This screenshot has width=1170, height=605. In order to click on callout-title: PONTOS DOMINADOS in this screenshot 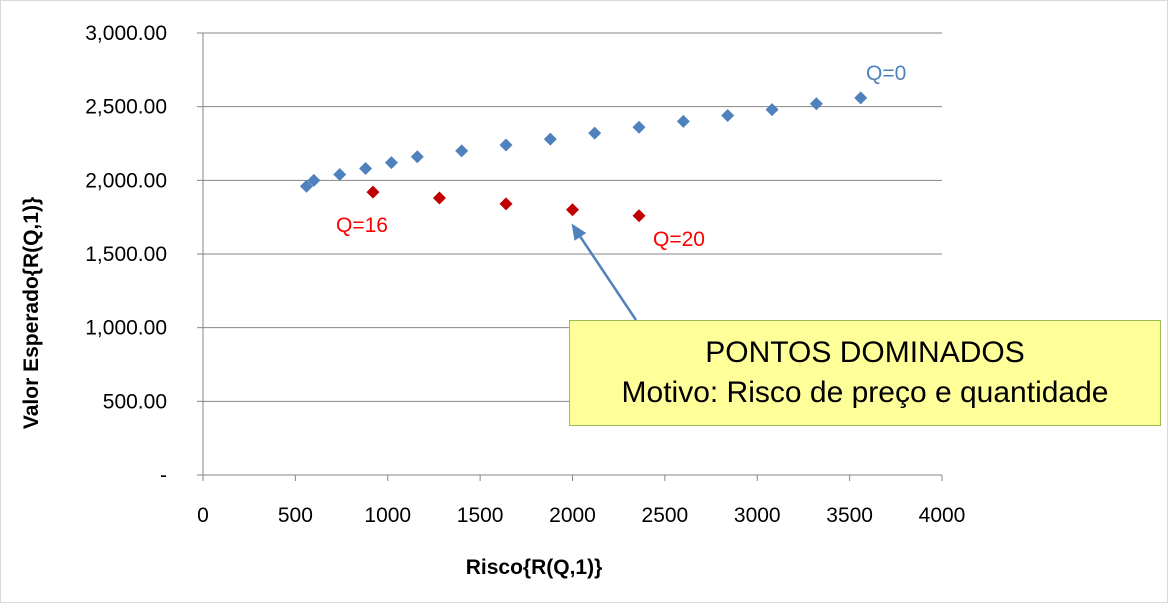, I will do `click(865, 352)`.